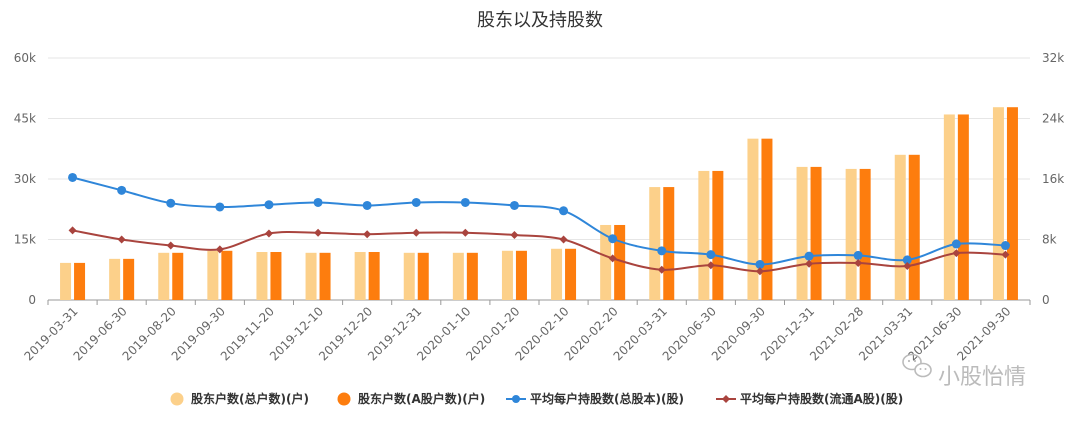  I want to click on watermark-text: 小股怡情, so click(982, 377).